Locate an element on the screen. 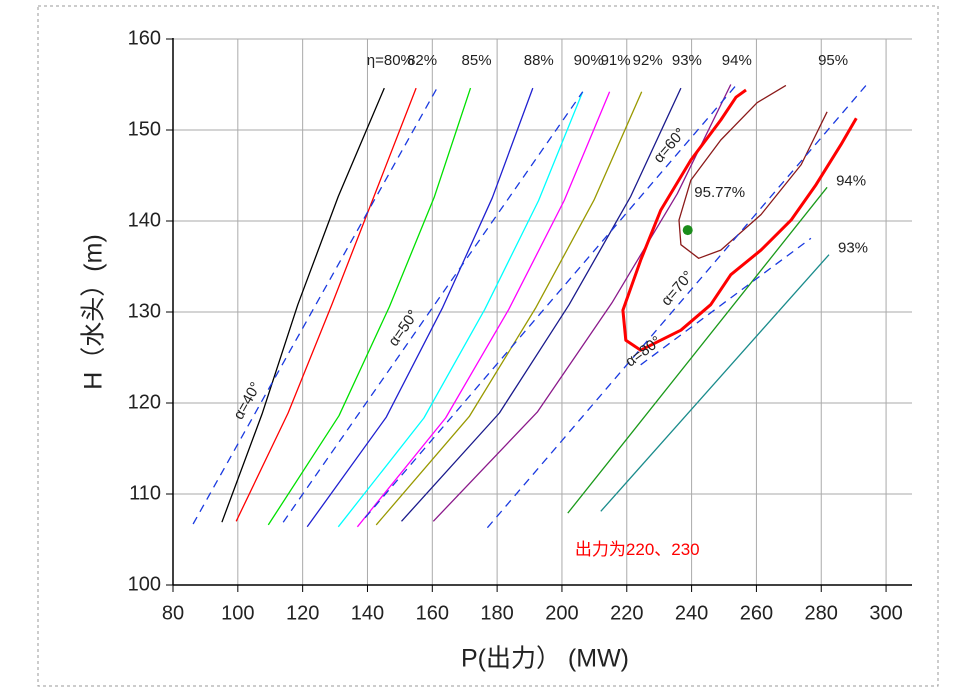 The width and height of the screenshot is (967, 691). x-tick-label: 280 is located at coordinates (821, 613).